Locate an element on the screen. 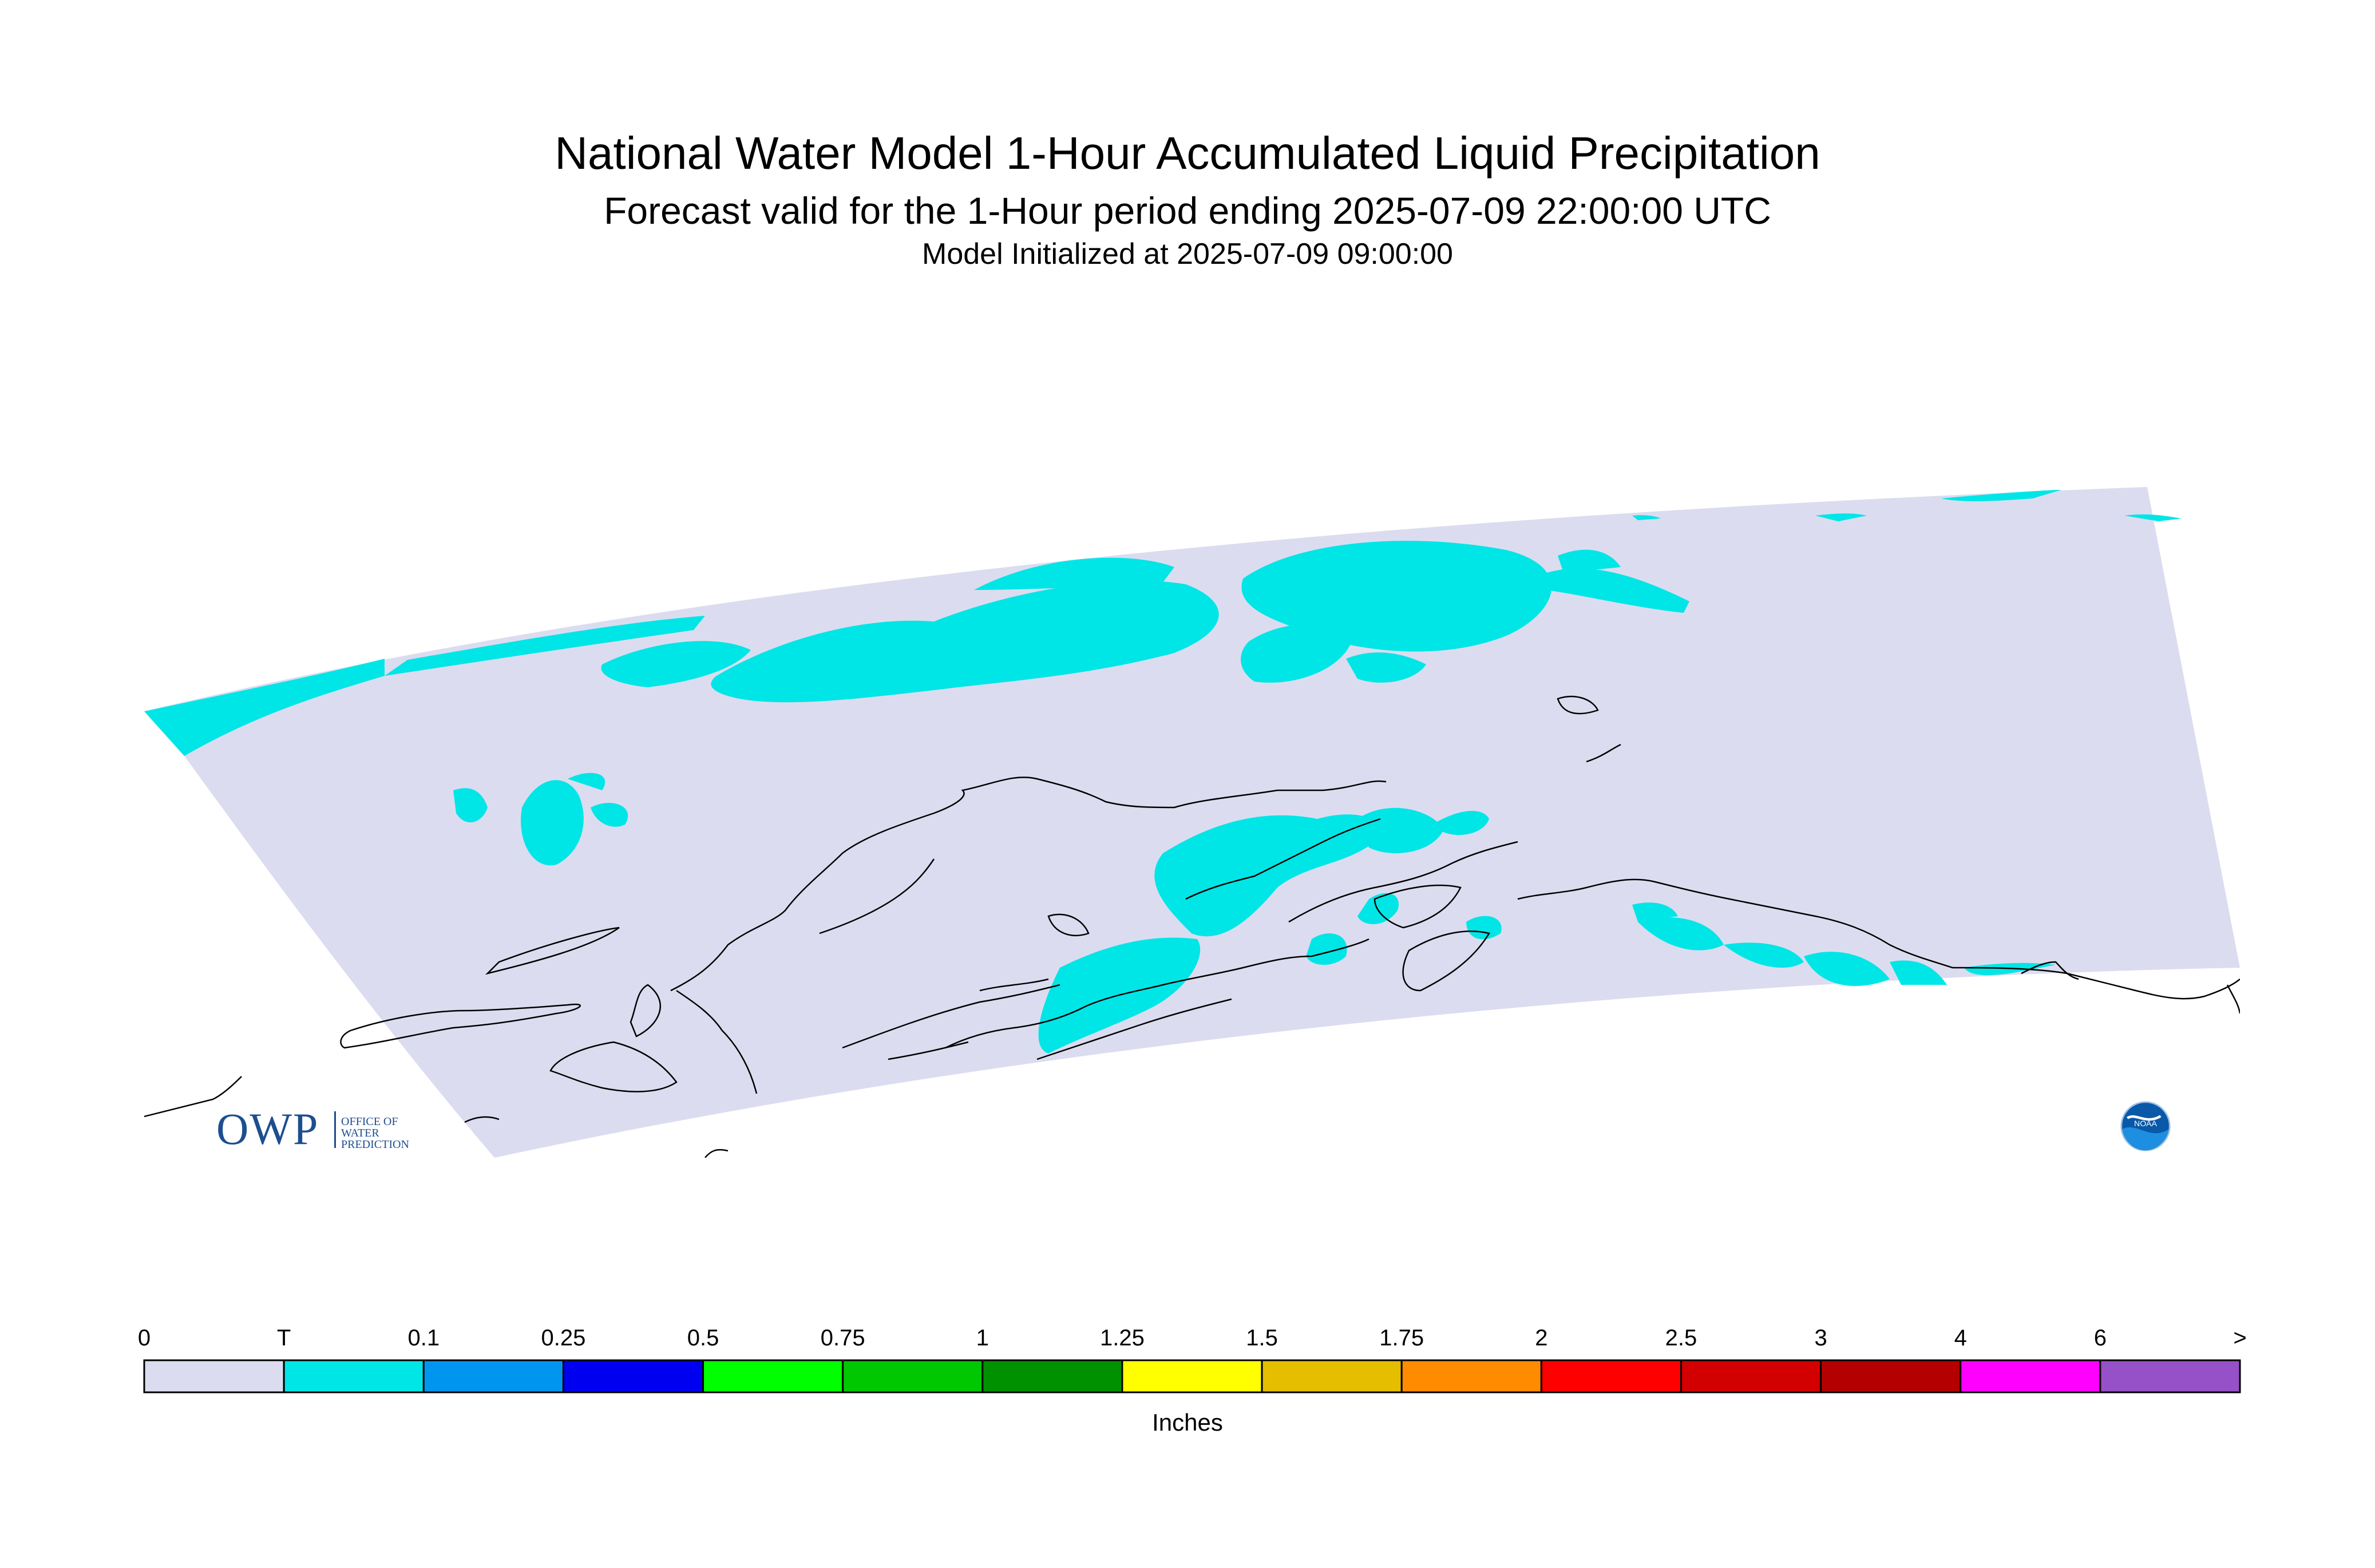  owp-logo-text-3: PREDICTION is located at coordinates (375, 1144).